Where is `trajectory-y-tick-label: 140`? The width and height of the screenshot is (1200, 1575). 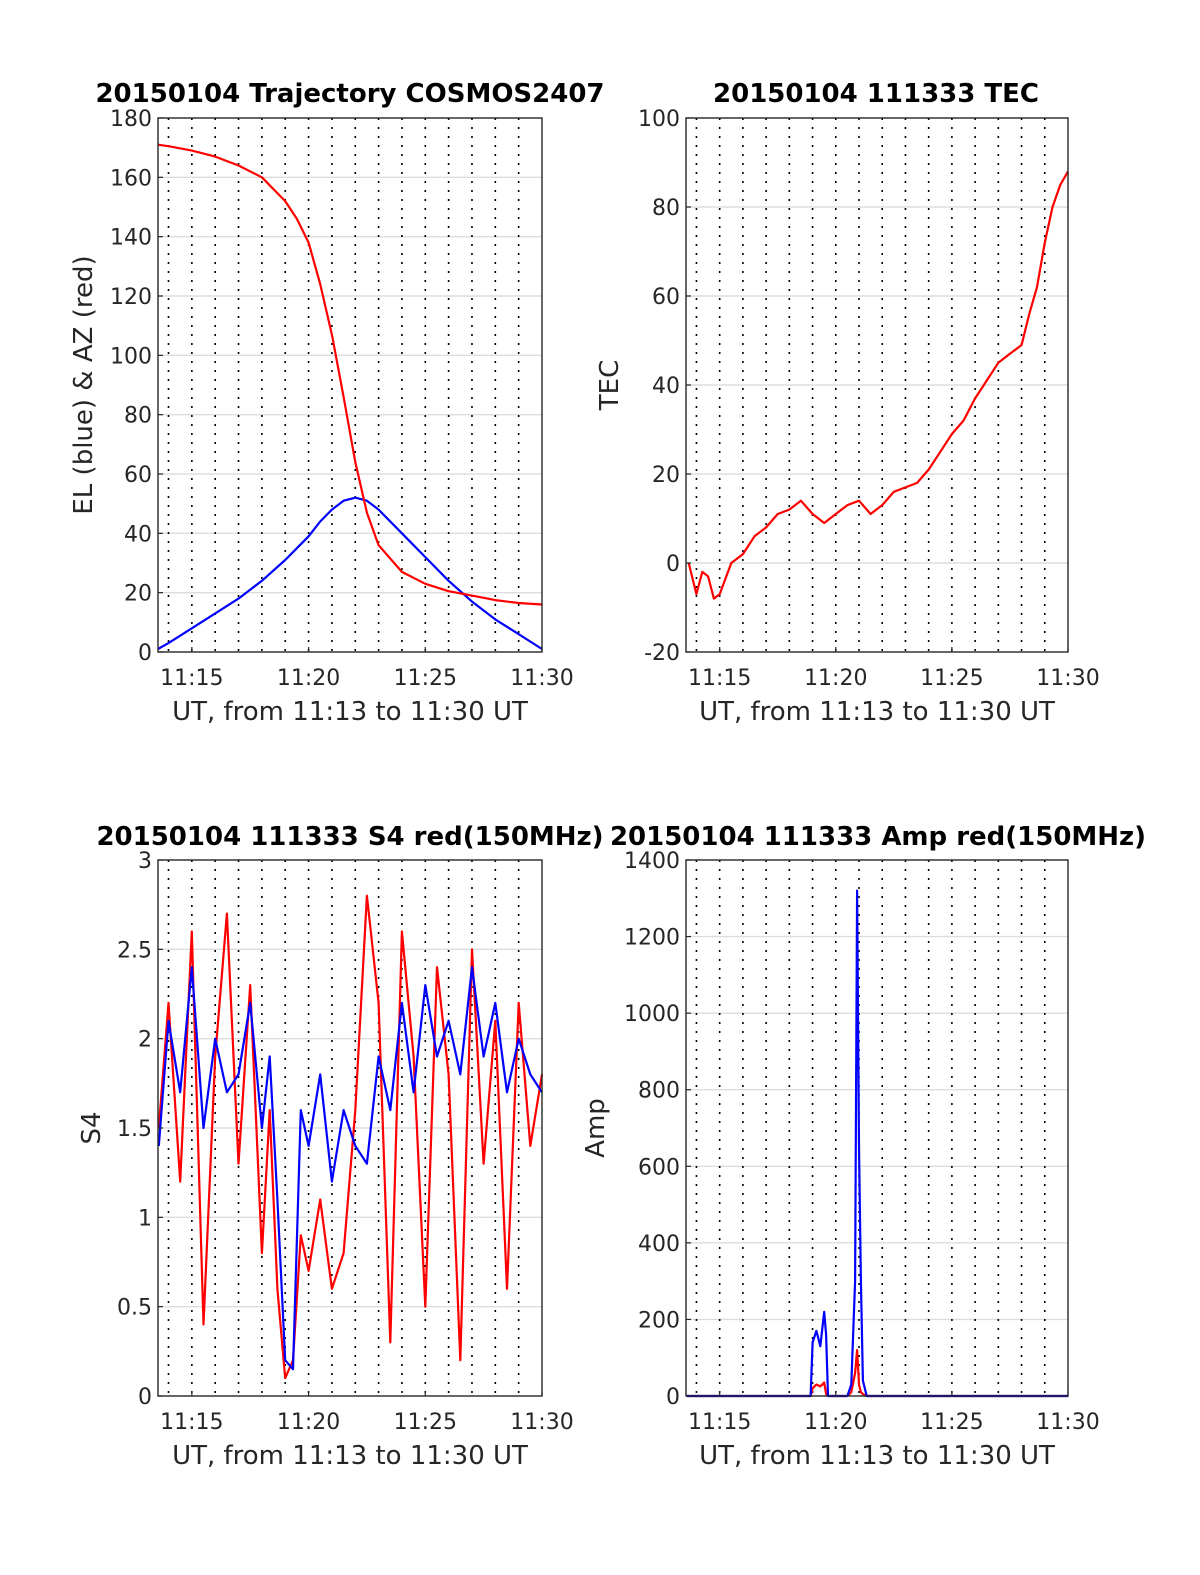 trajectory-y-tick-label: 140 is located at coordinates (131, 238).